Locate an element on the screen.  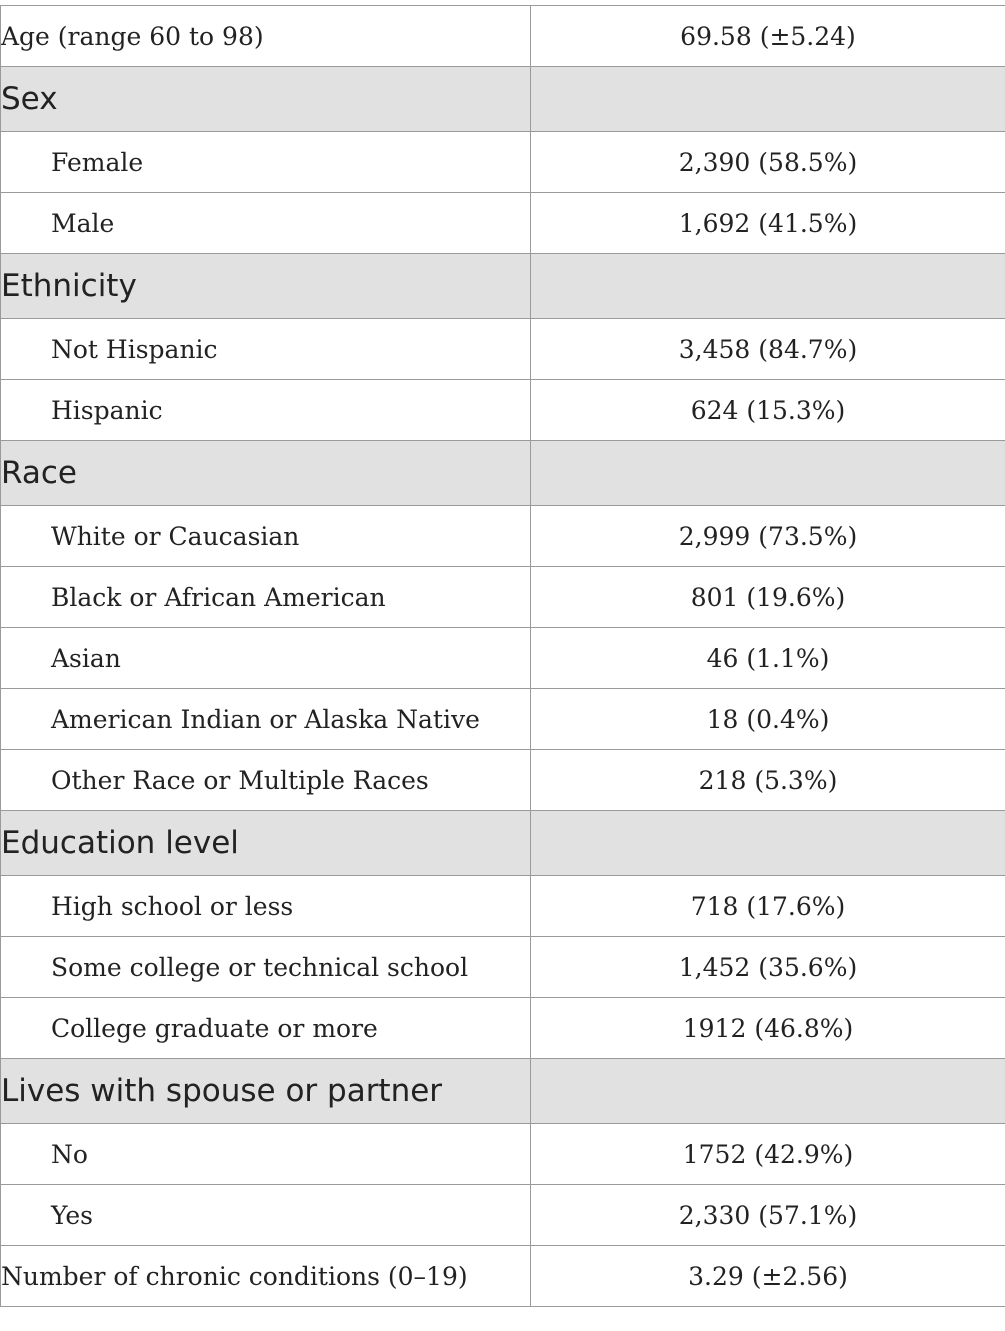
table-row: Black or African American 801 (19.6%) is located at coordinates (502, 597).